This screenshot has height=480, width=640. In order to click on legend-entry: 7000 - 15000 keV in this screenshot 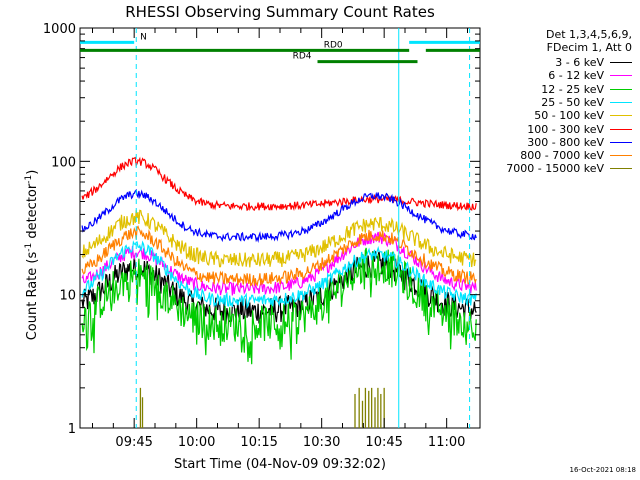, I will do `click(569, 168)`.